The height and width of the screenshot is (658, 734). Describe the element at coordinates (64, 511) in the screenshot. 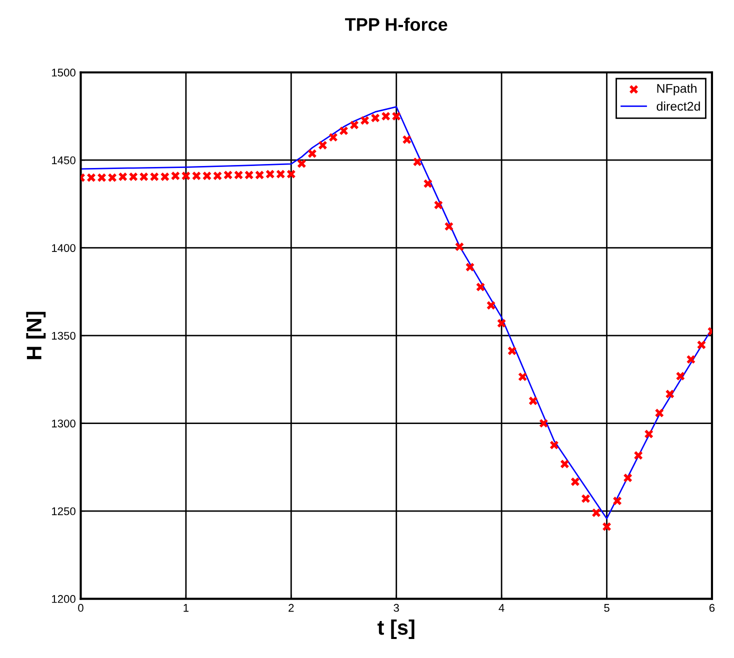

I see `y-tick-label: 1250` at that location.